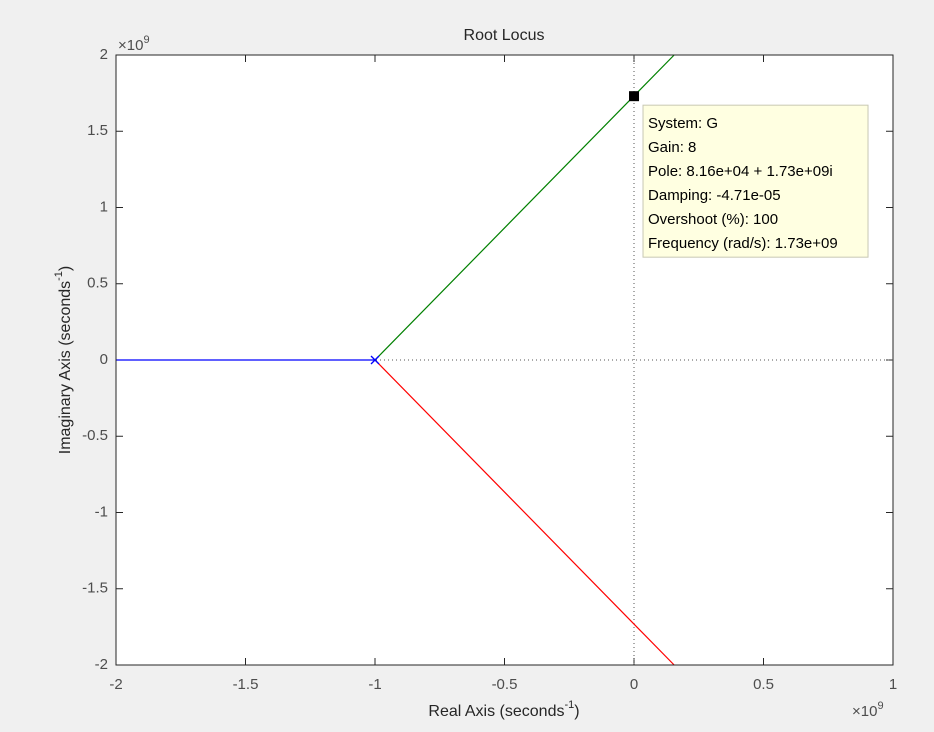 The width and height of the screenshot is (934, 732). Describe the element at coordinates (104, 359) in the screenshot. I see `y-tick-label: 0` at that location.